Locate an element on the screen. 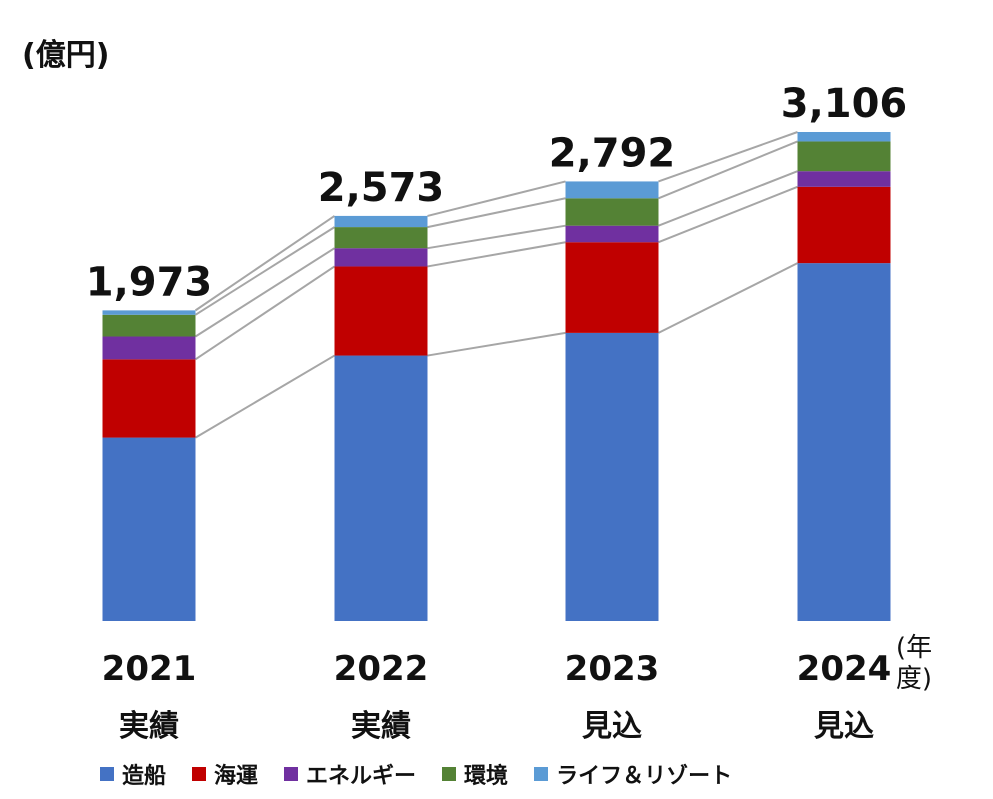 The image size is (993, 799). legend-label: 造船 is located at coordinates (144, 776).